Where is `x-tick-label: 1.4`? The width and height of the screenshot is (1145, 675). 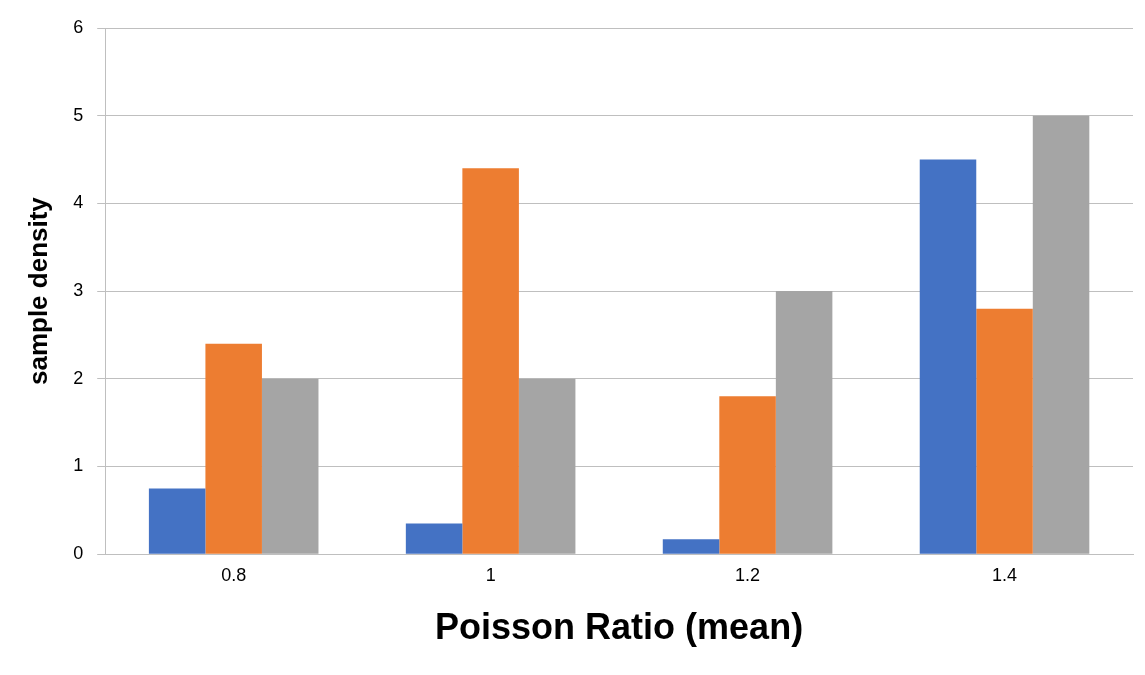 x-tick-label: 1.4 is located at coordinates (1005, 574).